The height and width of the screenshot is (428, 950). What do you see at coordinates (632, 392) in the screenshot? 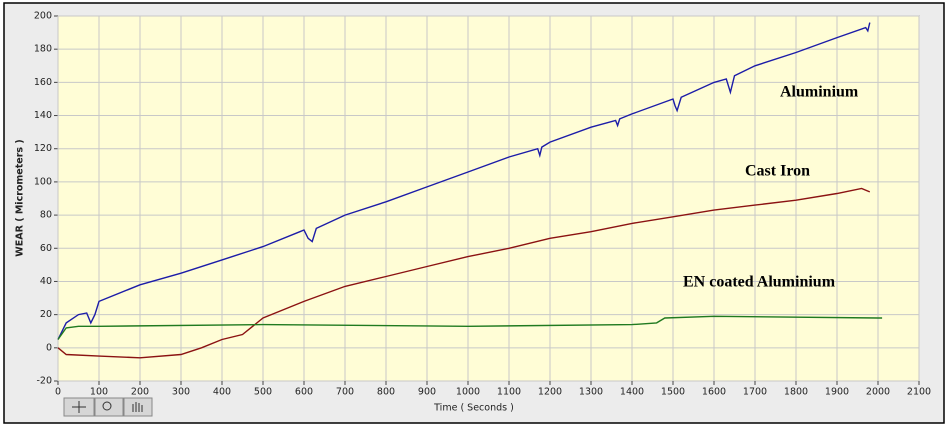
I see `x-tick-label: 1400` at bounding box center [632, 392].